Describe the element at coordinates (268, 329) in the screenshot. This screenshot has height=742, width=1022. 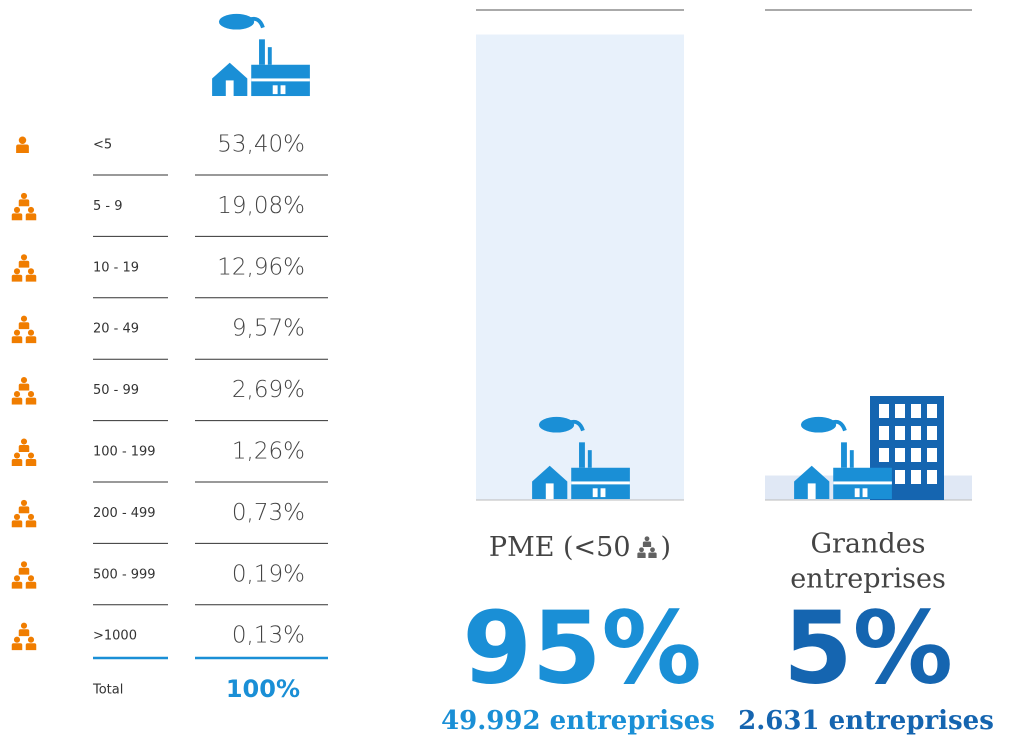
I see `share-value: 9,57%` at that location.